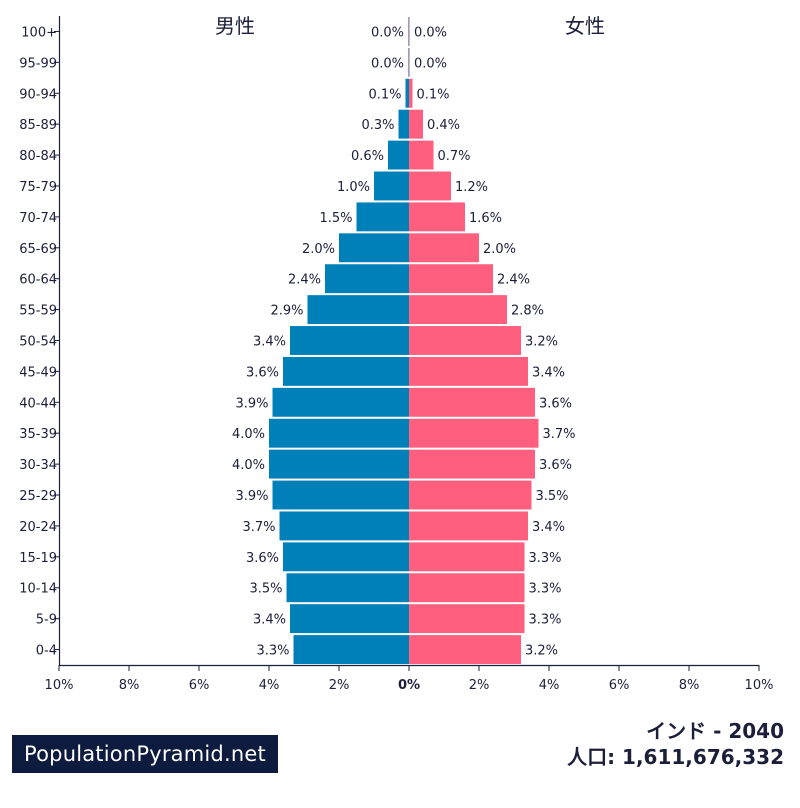 The width and height of the screenshot is (800, 808). I want to click on label-male-55-59: 2.9%, so click(286, 311).